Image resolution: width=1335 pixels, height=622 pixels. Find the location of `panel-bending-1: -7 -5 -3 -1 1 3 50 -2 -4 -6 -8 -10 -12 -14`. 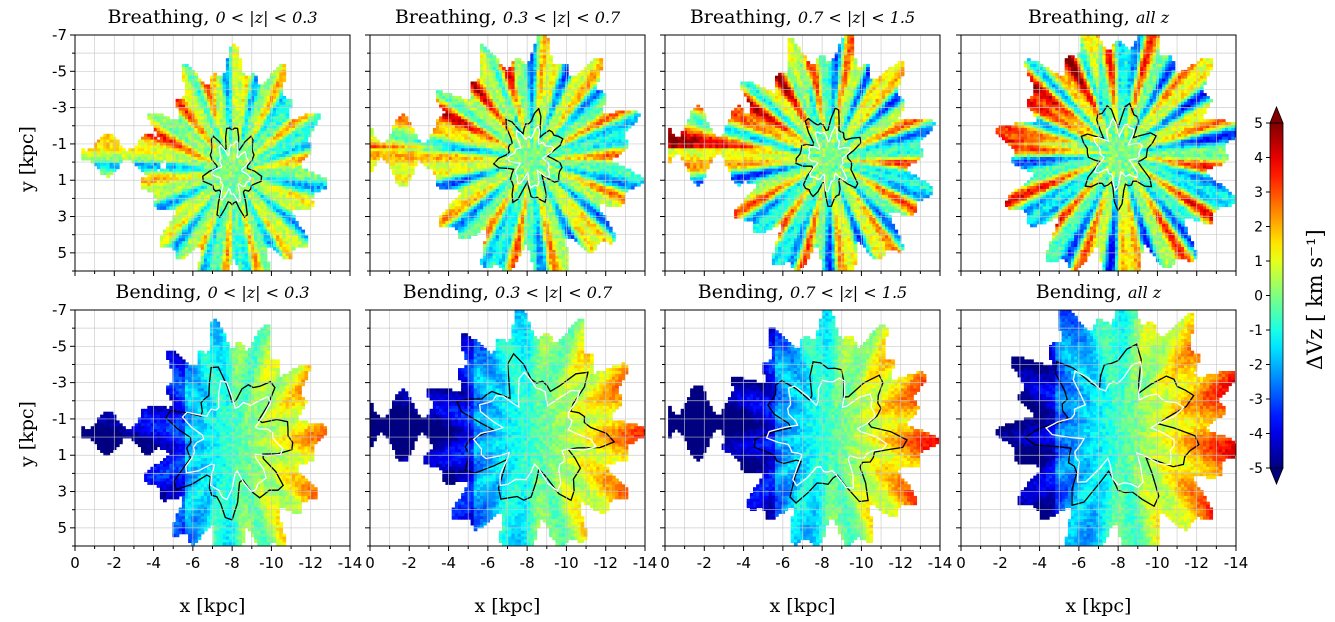

panel-bending-1: -7 -5 -3 -1 1 3 50 -2 -4 -6 -8 -10 -12 -14 is located at coordinates (207, 436).